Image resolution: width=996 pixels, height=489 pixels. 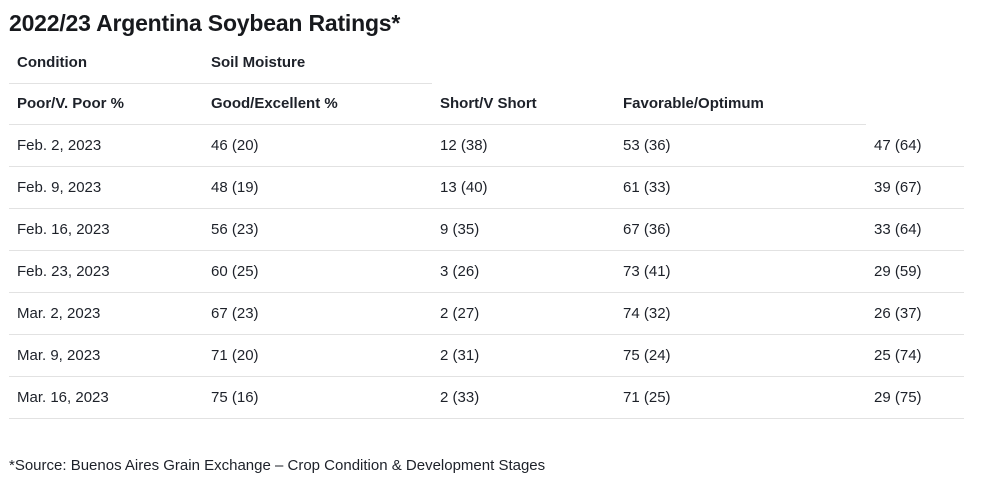 I want to click on value-cell: 75 (24), so click(x=740, y=355).